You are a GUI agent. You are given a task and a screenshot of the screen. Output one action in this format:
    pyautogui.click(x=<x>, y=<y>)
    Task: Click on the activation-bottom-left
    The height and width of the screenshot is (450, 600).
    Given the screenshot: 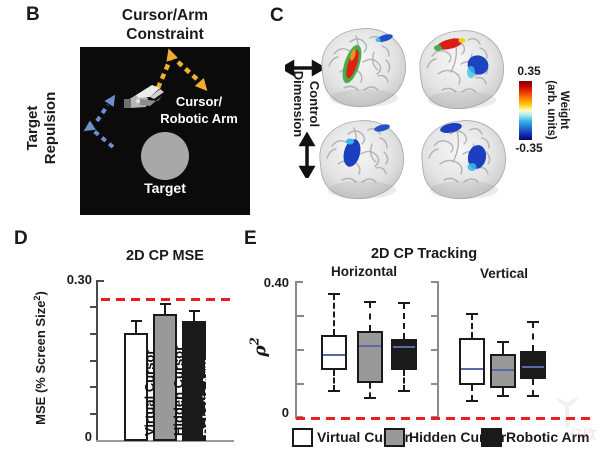 What is the action you would take?
    pyautogui.click(x=366, y=145)
    